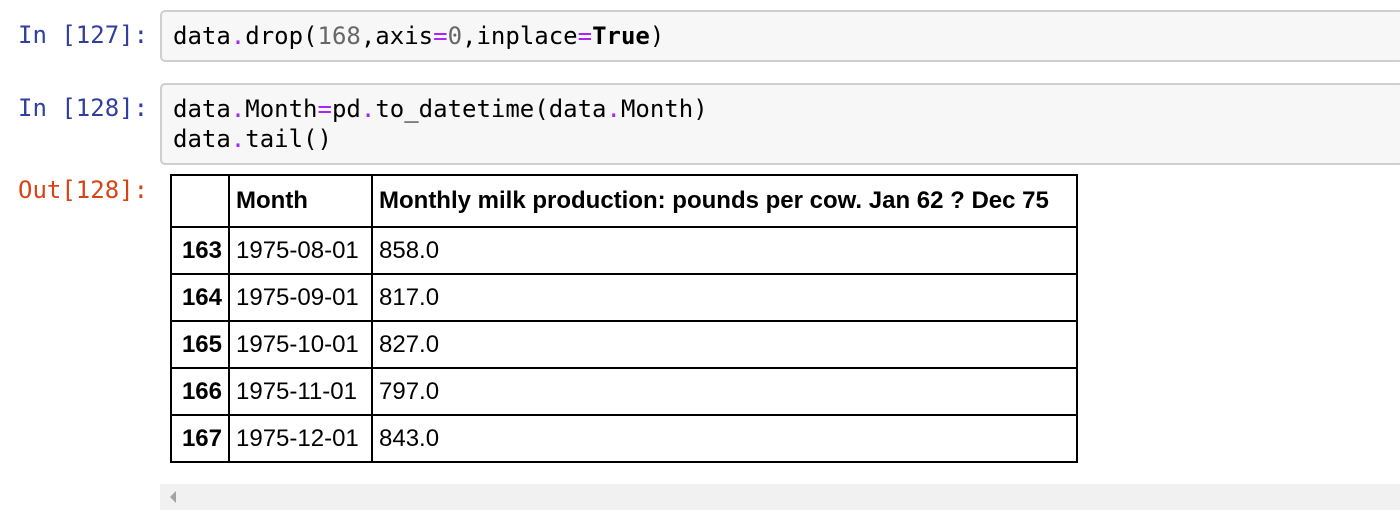 This screenshot has width=1400, height=527. I want to click on table-row: 164 1975-09-01 817.0, so click(624, 297).